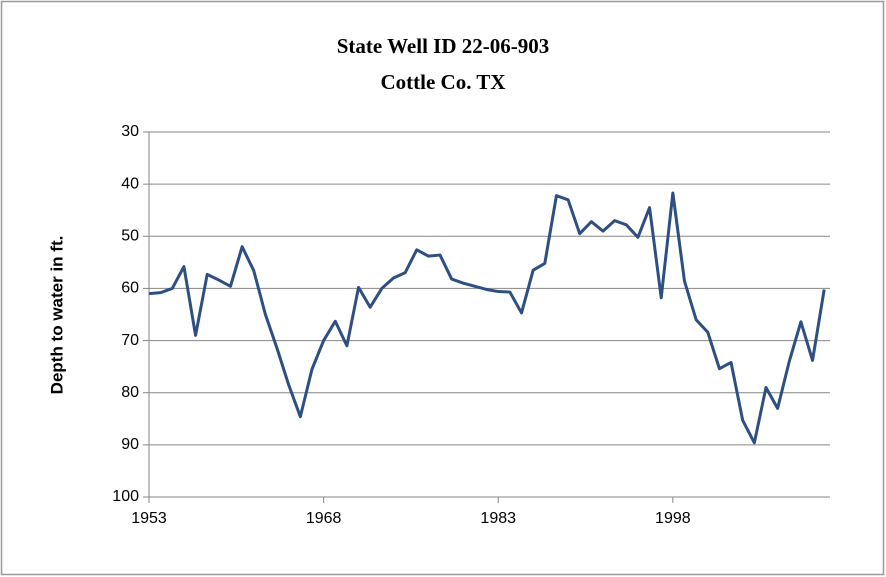 This screenshot has width=886, height=577. I want to click on y-tick-label: 30, so click(130, 131).